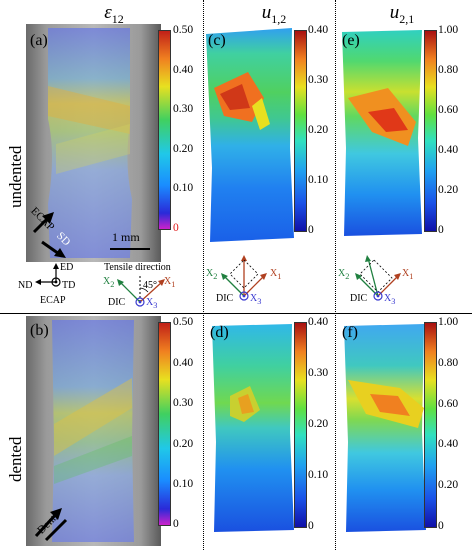 The image size is (472, 550). What do you see at coordinates (170, 282) in the screenshot?
I see `label-x1-a: X1` at bounding box center [170, 282].